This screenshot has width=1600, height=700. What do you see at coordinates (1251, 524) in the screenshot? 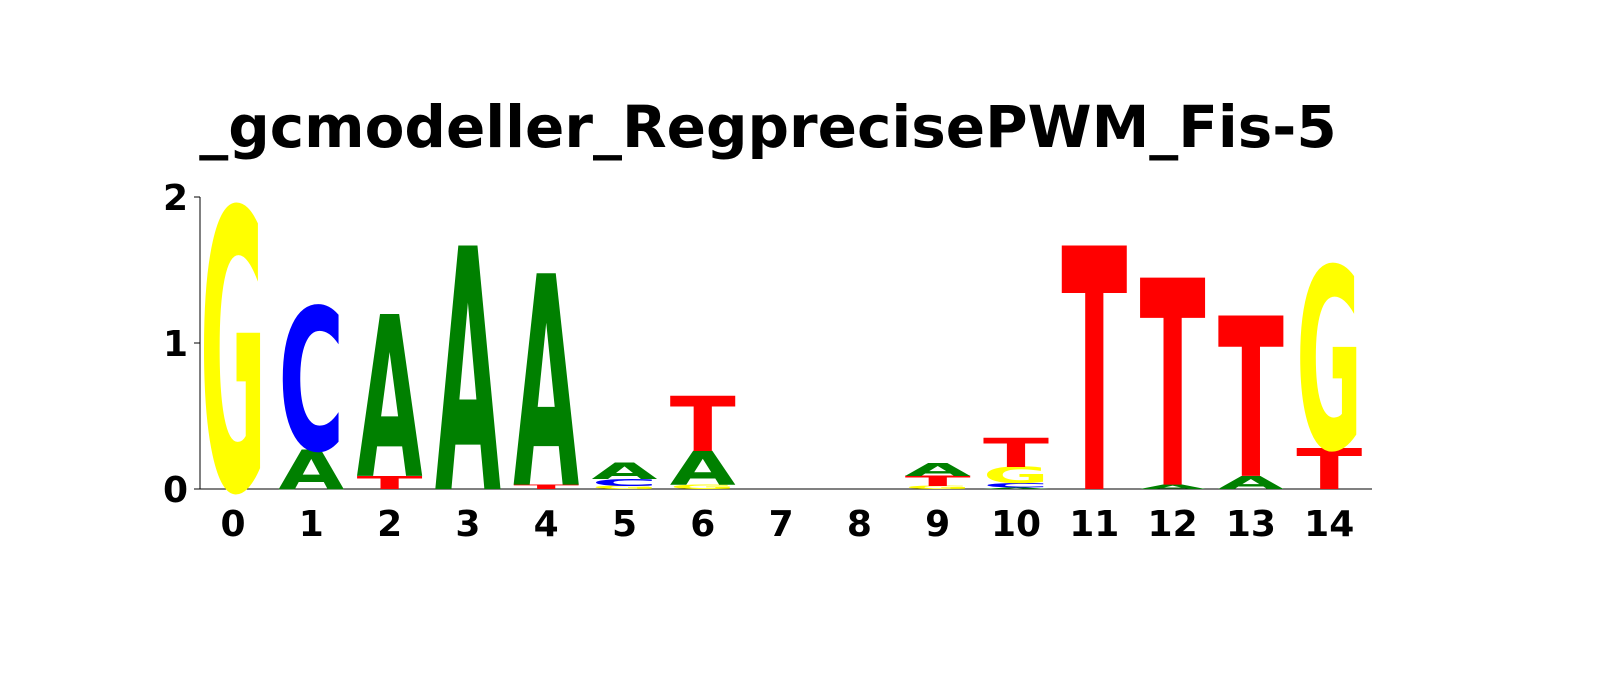
I see `x-tick-label: 13` at bounding box center [1251, 524].